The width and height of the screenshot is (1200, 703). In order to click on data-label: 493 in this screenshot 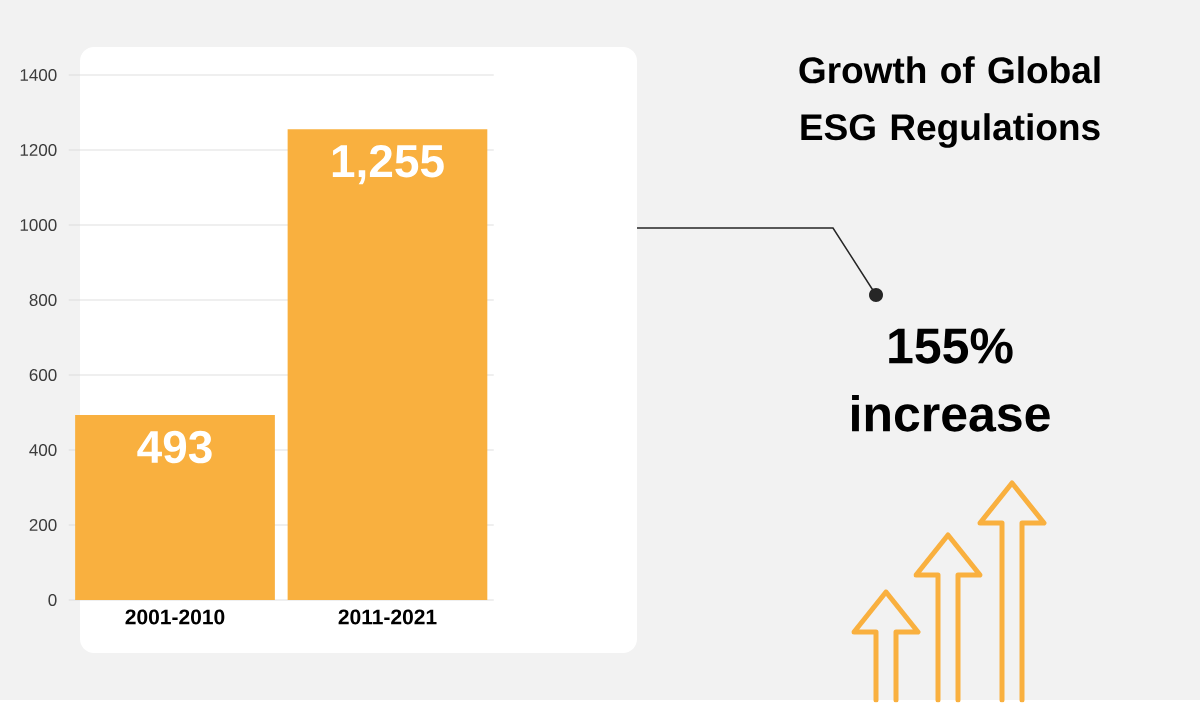, I will do `click(174, 447)`.